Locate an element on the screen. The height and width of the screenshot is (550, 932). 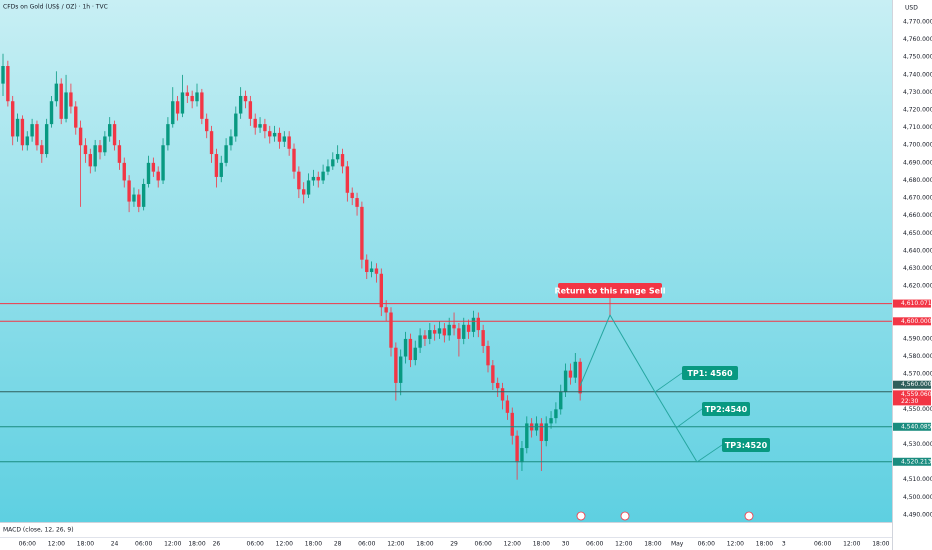
x-tick-label: 24 is located at coordinates (115, 544).